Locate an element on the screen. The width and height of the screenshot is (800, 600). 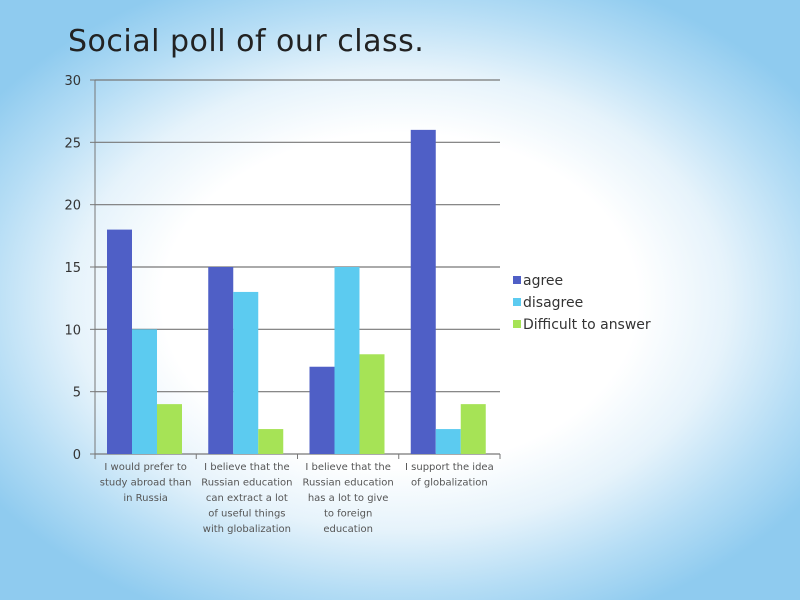
y-tick-label: 30 is located at coordinates (72, 81).